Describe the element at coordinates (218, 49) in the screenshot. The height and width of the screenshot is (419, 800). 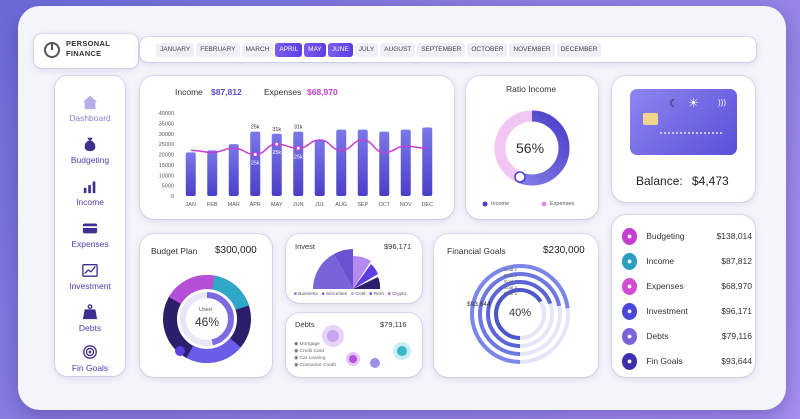
I see `month-february: FEBRUARY` at that location.